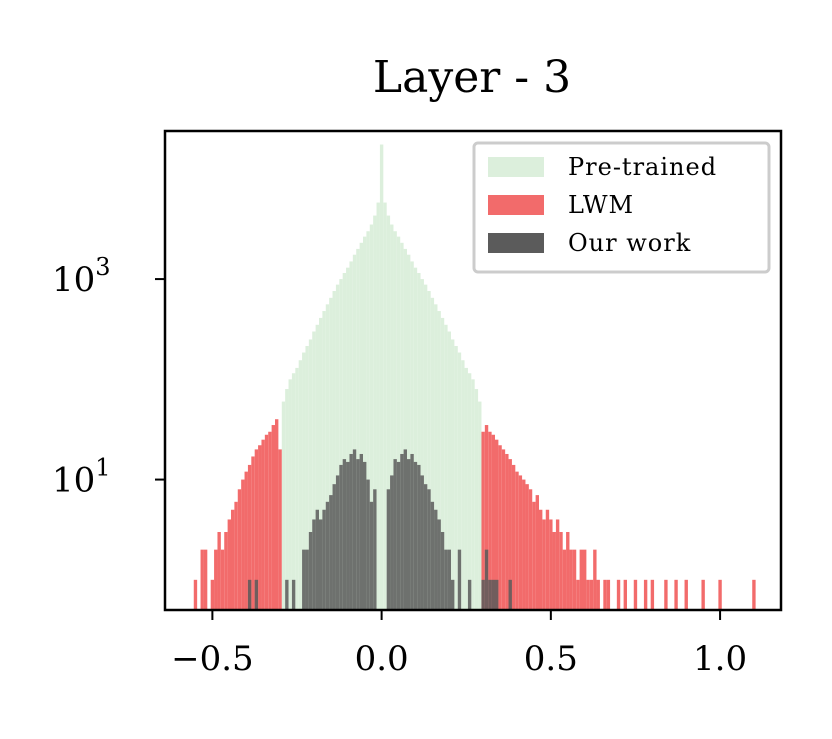 This screenshot has height=739, width=832. Describe the element at coordinates (642, 167) in the screenshot. I see `legend-label: Pre-trained` at that location.